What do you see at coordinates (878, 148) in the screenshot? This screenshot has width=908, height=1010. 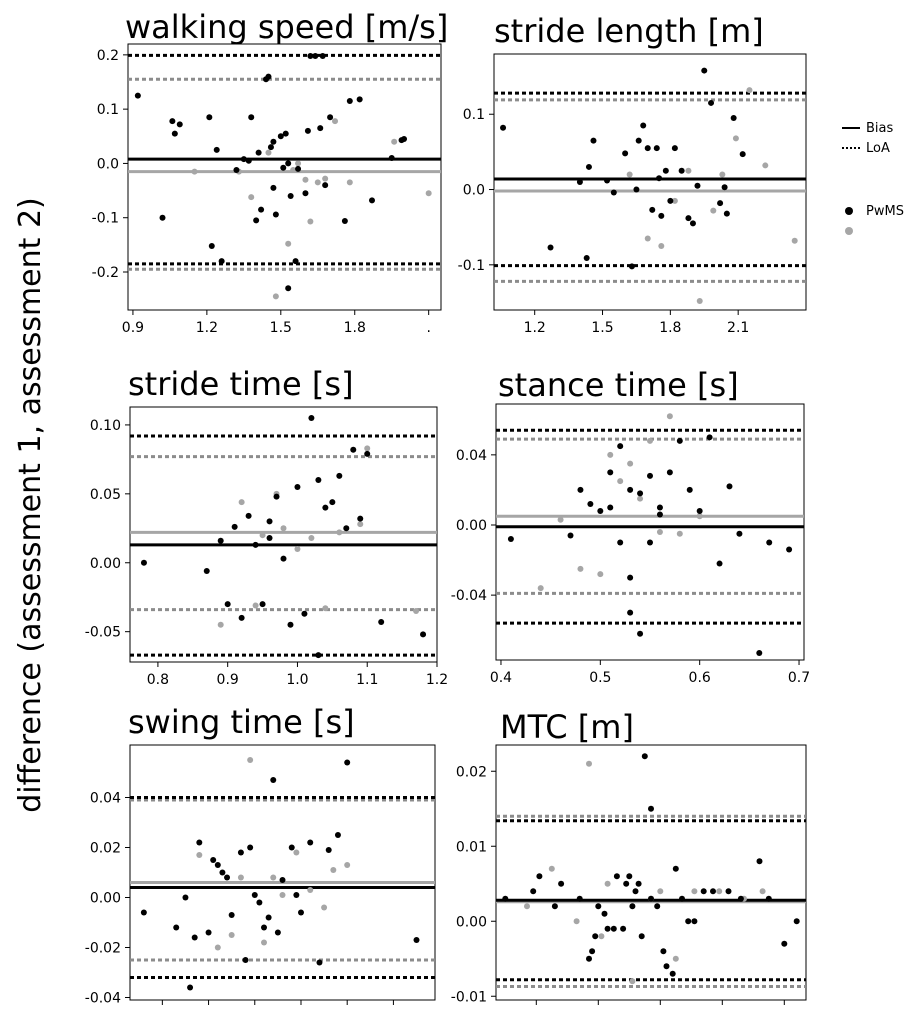 I see `legend-loa-label: LoA` at bounding box center [878, 148].